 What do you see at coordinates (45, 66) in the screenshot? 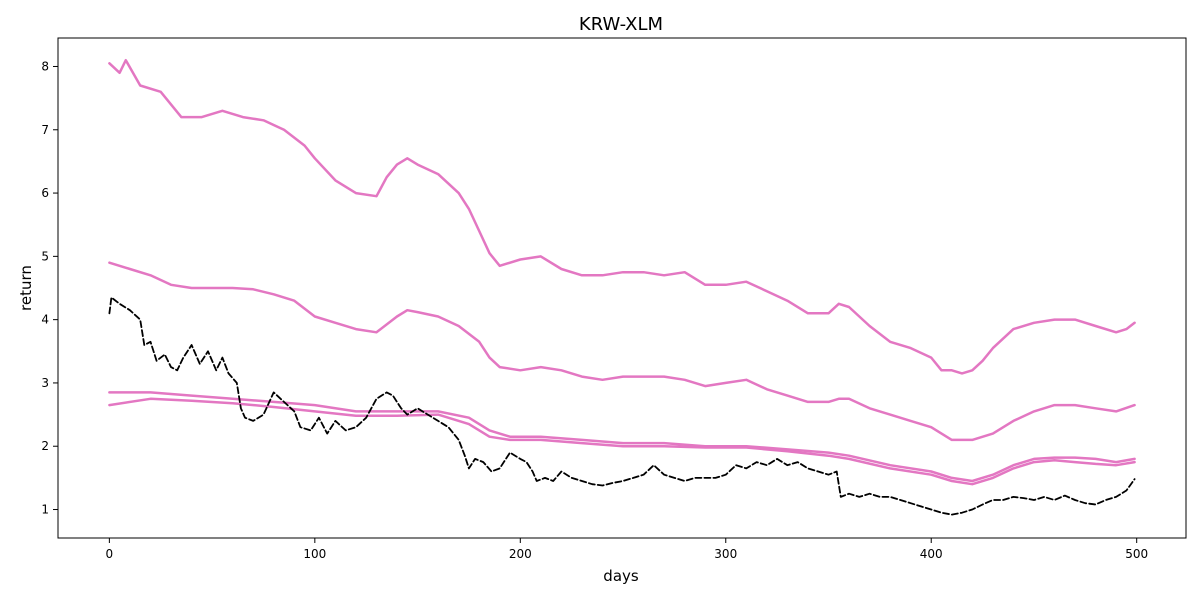
I see `y-tick-label: 8` at bounding box center [45, 66].